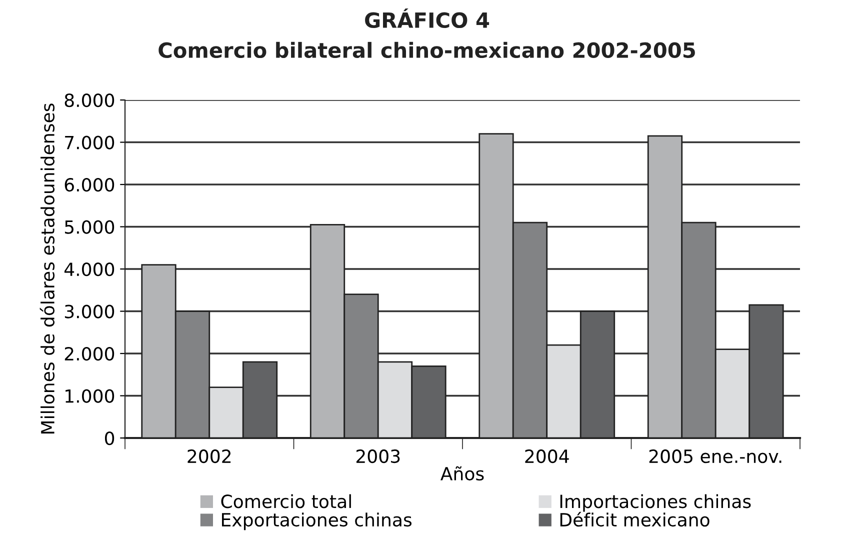  Describe the element at coordinates (89, 311) in the screenshot. I see `y-tick-label: 3.000` at that location.